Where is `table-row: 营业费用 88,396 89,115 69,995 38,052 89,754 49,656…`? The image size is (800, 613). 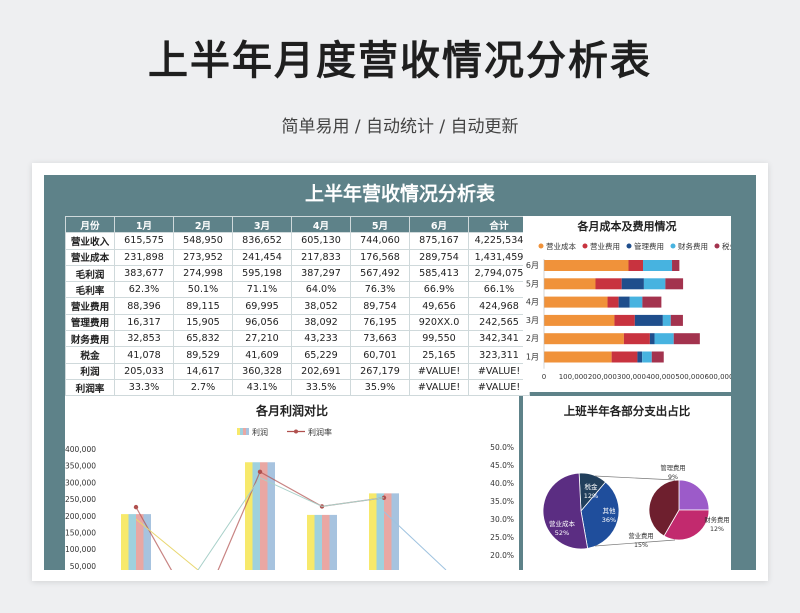
table-row: 营业费用 88,396 89,115 69,995 38,052 89,754 49,656… is located at coordinates (297, 306).